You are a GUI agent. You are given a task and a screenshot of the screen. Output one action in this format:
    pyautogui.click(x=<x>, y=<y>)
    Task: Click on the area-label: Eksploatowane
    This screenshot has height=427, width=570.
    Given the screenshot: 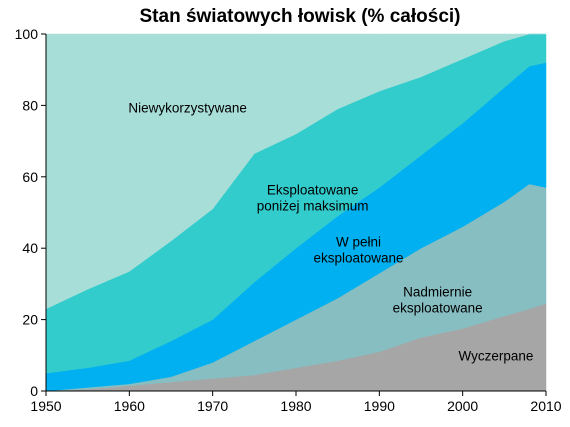 What is the action you would take?
    pyautogui.click(x=313, y=190)
    